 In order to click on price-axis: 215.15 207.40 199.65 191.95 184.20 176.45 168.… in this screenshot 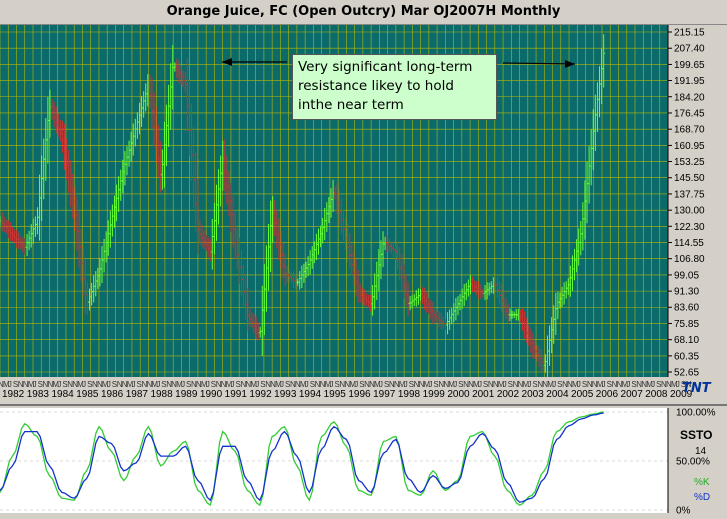, I will do `click(686, 201)`.